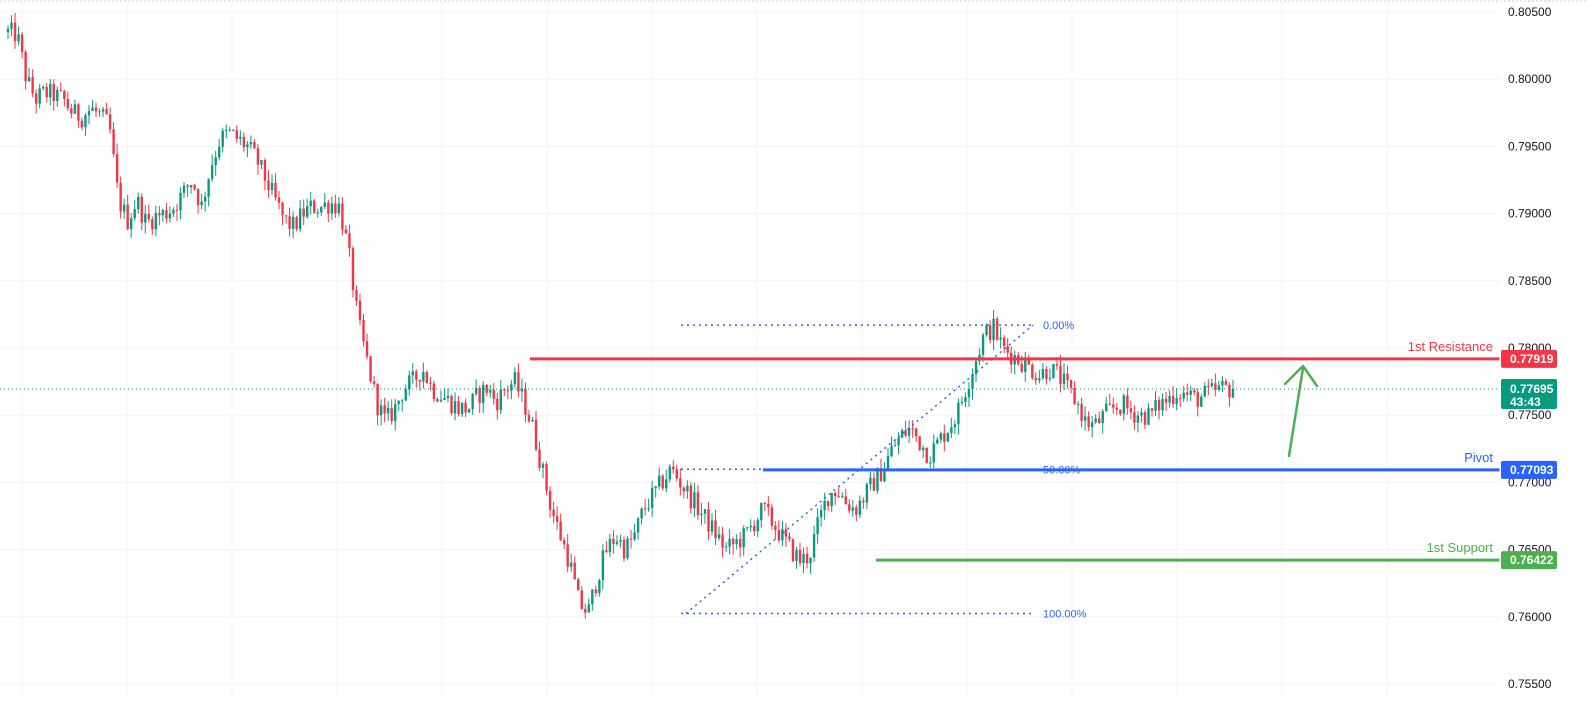 The width and height of the screenshot is (1588, 701). I want to click on arrow-head, so click(1301, 376).